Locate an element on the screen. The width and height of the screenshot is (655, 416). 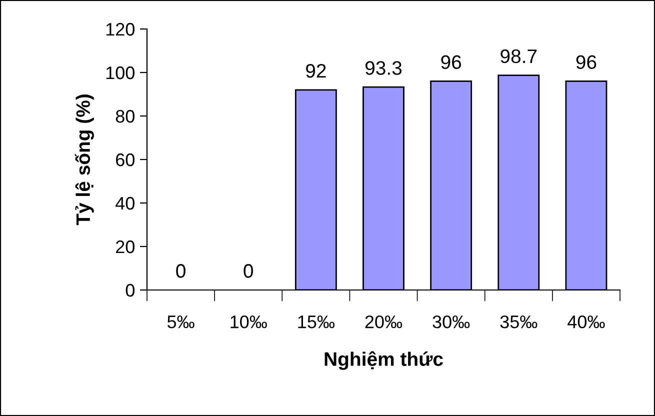
y-tick-label: 100 is located at coordinates (120, 73).